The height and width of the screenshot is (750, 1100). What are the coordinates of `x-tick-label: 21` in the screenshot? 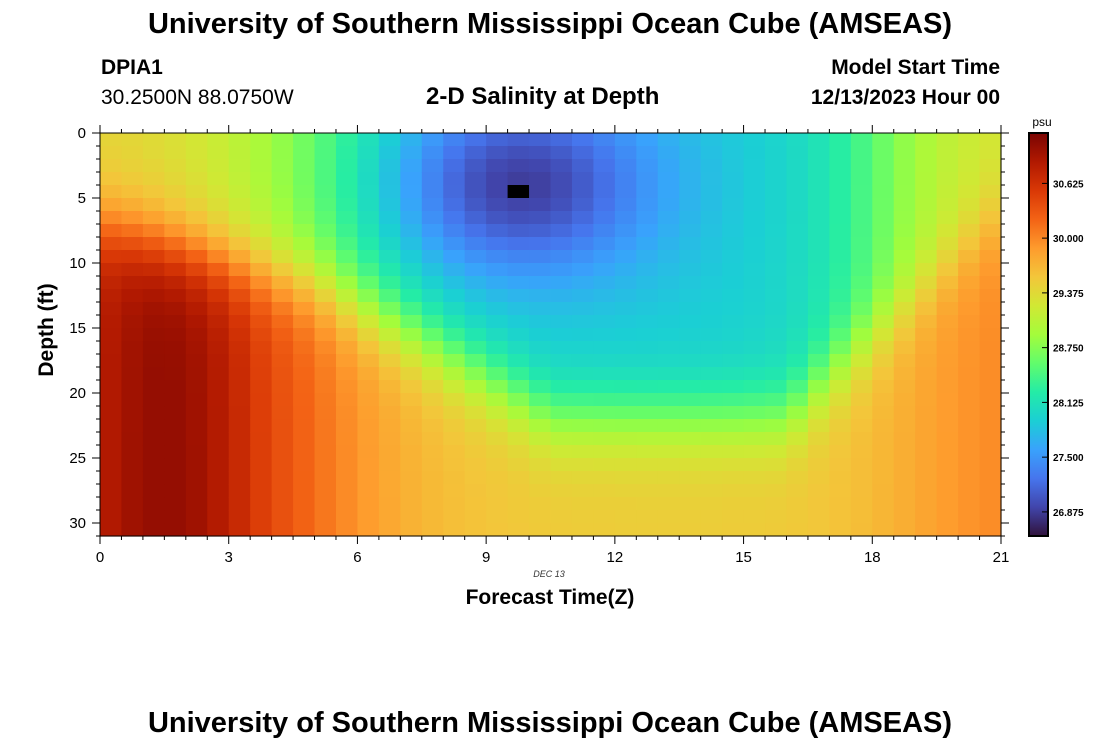 It's located at (1001, 557).